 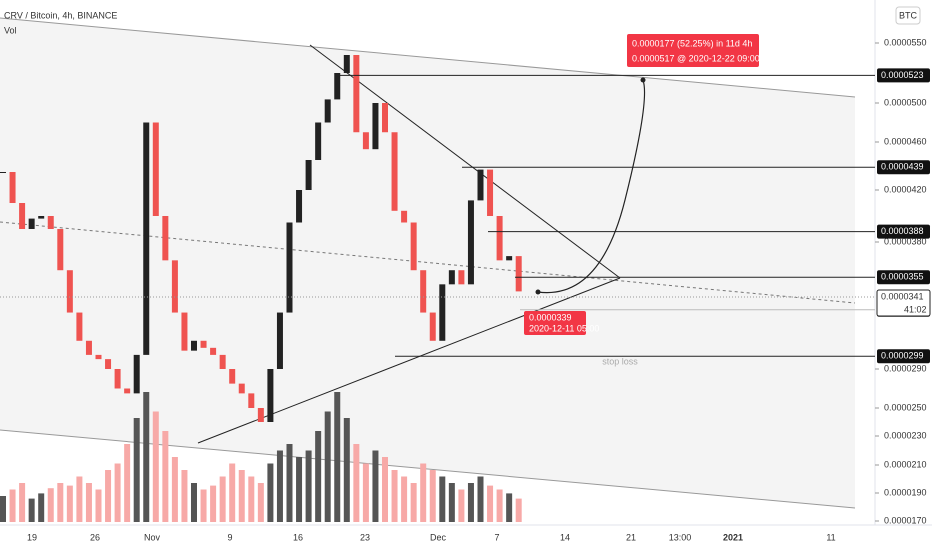 What do you see at coordinates (692, 43) in the screenshot?
I see `projection-title: 0.0000177 (52.25%) in 11d 4h` at bounding box center [692, 43].